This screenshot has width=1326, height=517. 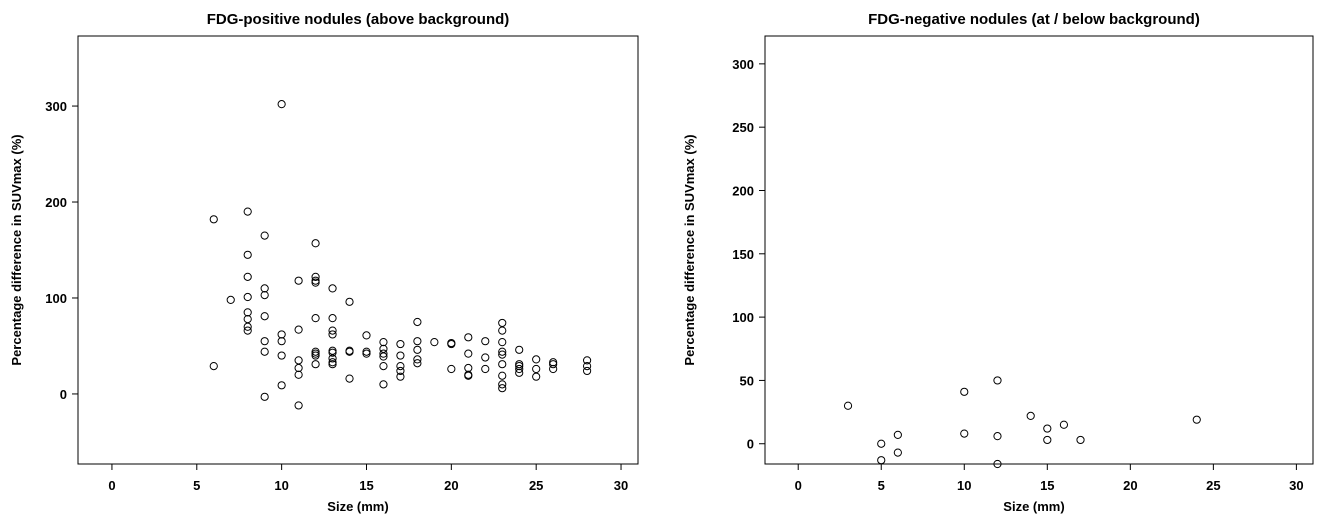 I want to click on x-tick-label: 10, so click(x=281, y=485).